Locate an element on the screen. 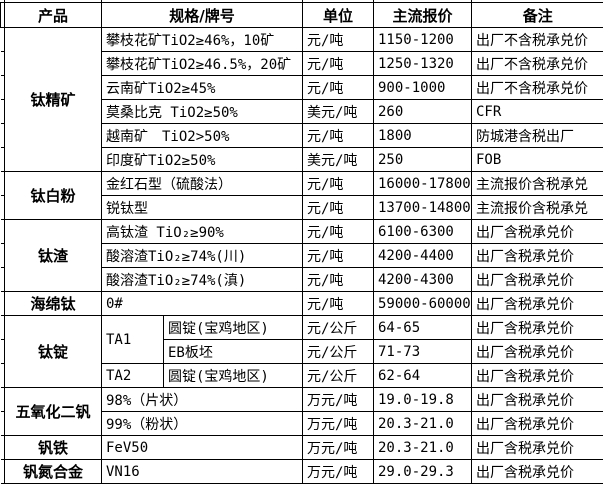 The height and width of the screenshot is (484, 603). spec-cell: 酸溶渣TiO₂≥74%(滇) is located at coordinates (202, 279).